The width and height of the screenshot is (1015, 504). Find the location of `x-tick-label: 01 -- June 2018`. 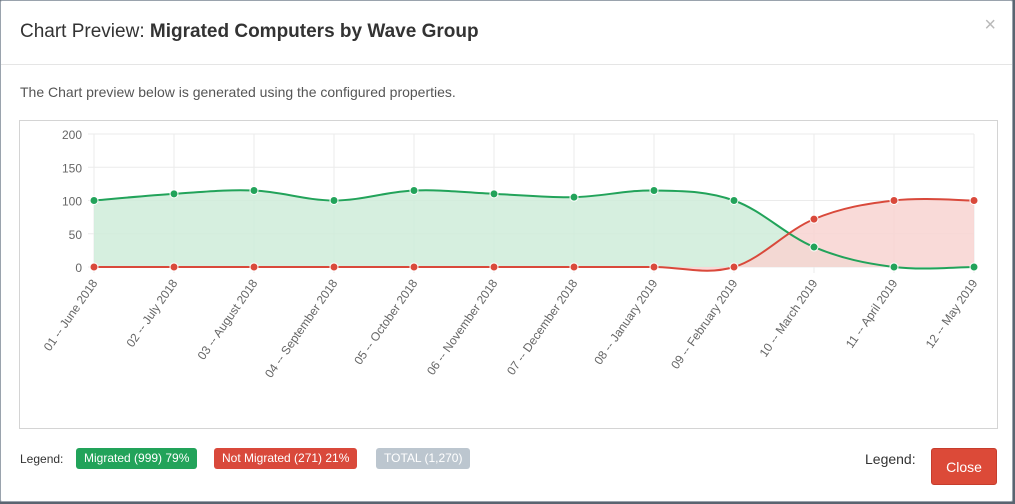

x-tick-label: 01 -- June 2018 is located at coordinates (71, 314).